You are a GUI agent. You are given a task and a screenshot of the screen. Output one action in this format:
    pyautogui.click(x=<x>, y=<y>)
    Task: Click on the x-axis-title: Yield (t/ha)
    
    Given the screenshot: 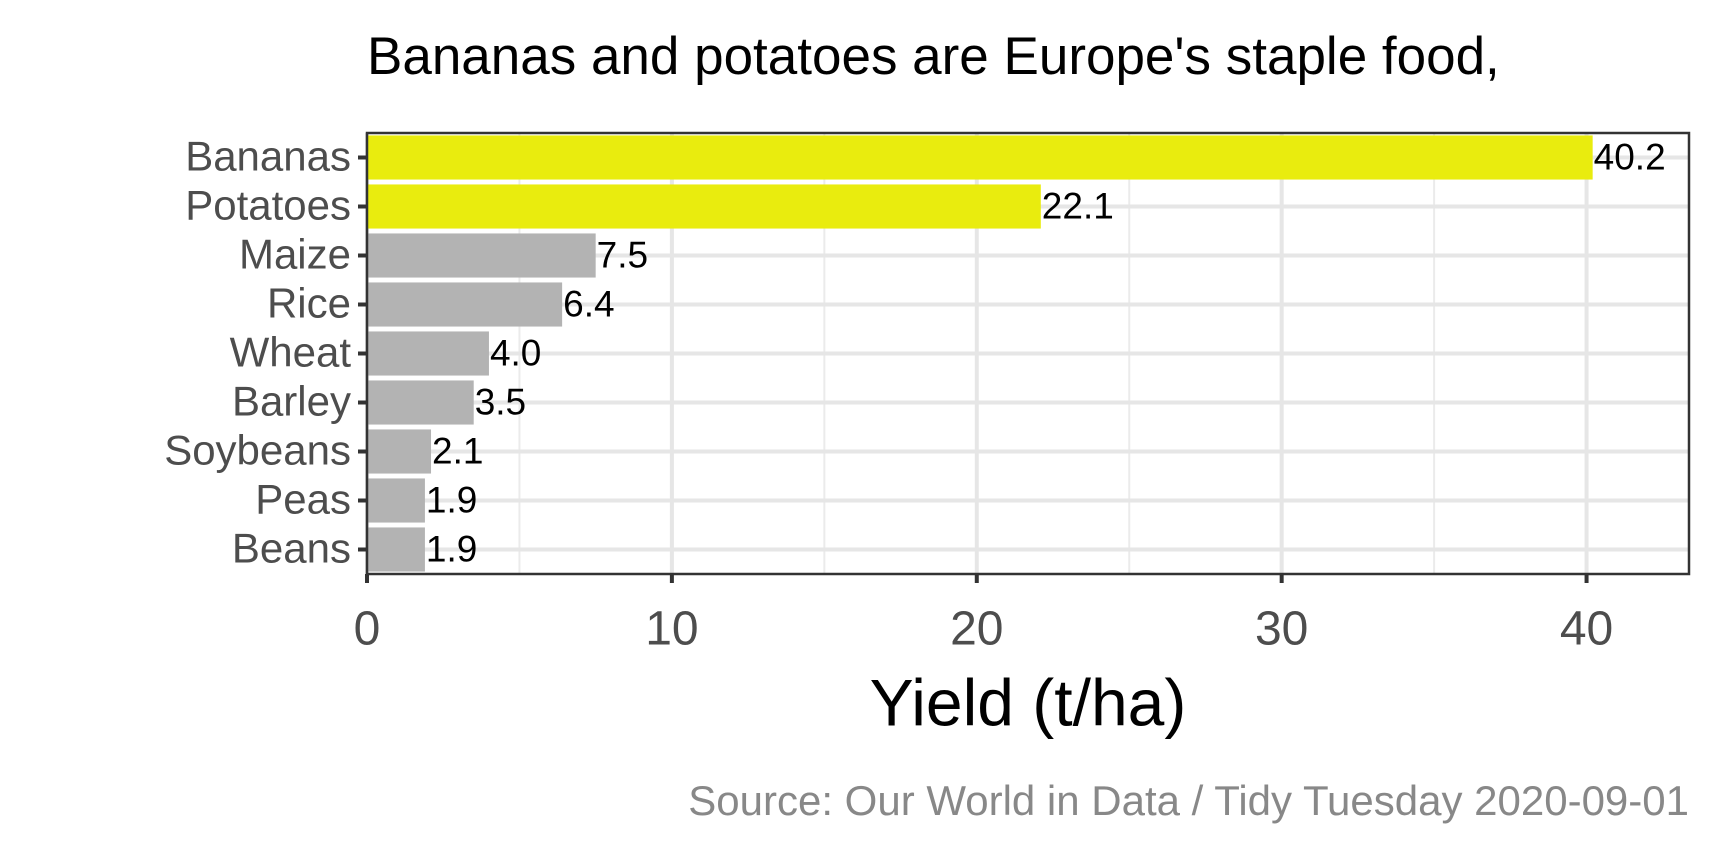 What is the action you would take?
    pyautogui.click(x=1028, y=702)
    